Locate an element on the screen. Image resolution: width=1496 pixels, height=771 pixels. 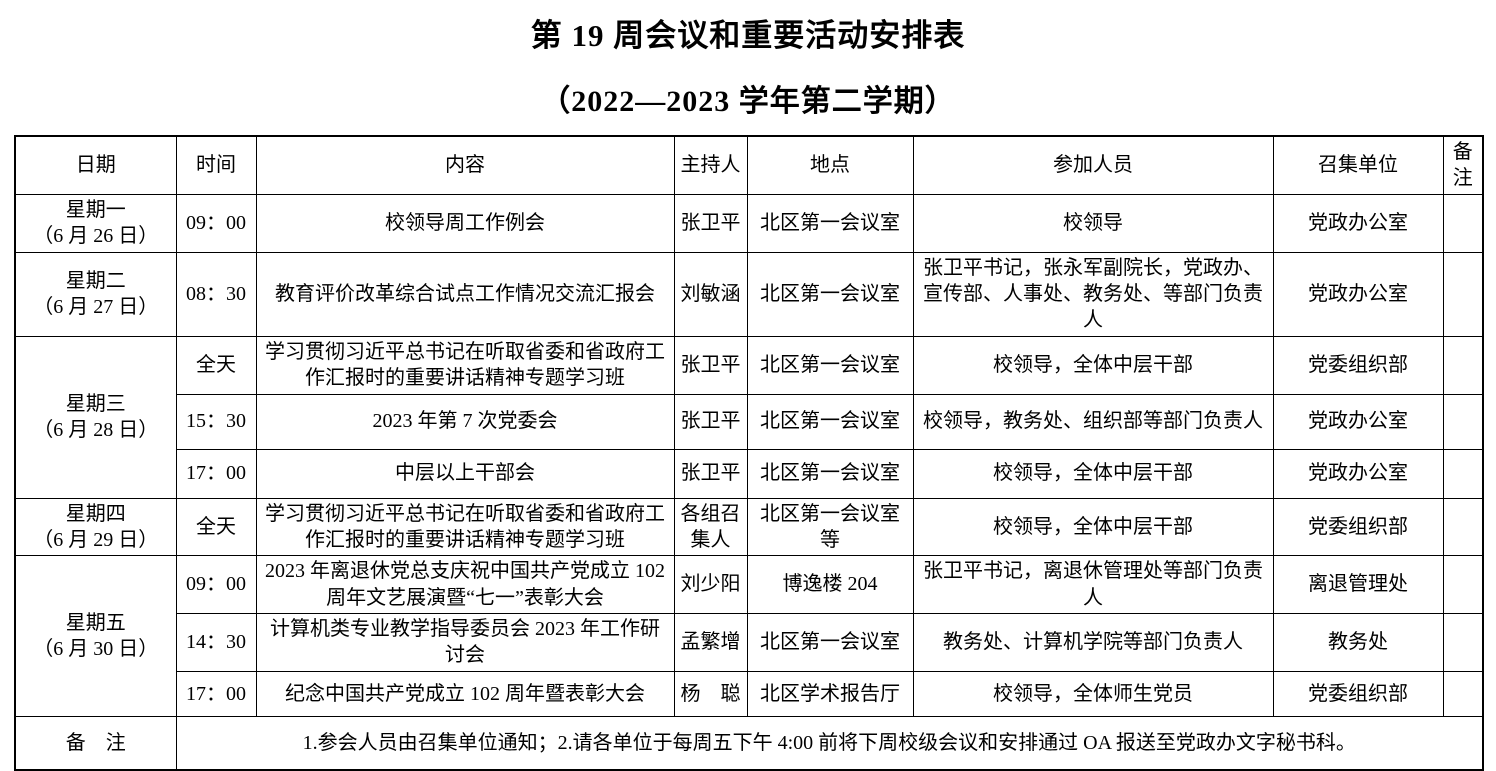
date-cell-tuesday: 星期二 （6 月 27 日） is located at coordinates (95, 294).